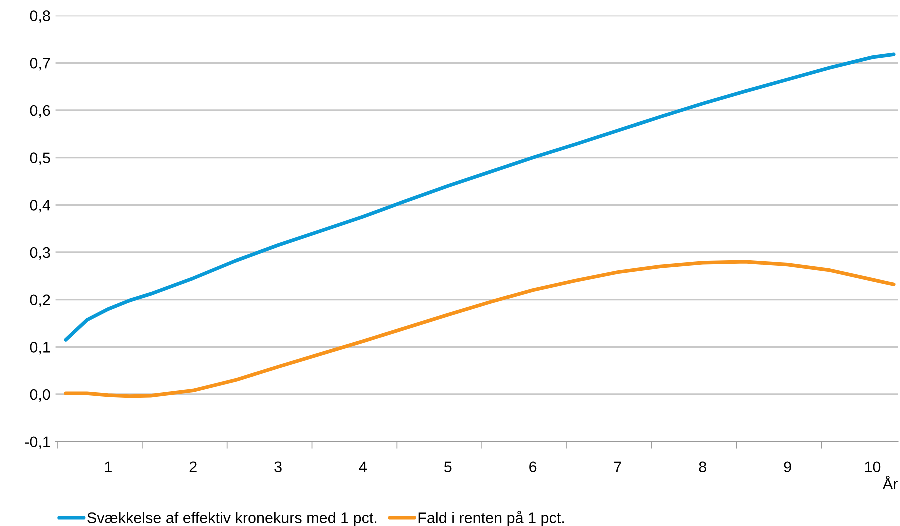  I want to click on x-tick-label: 2, so click(193, 467).